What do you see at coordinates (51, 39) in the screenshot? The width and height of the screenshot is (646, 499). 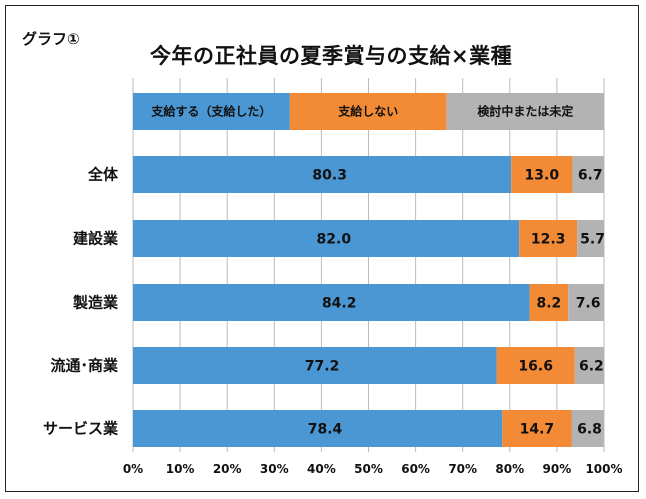 I see `chart-tag: グラフ①` at bounding box center [51, 39].